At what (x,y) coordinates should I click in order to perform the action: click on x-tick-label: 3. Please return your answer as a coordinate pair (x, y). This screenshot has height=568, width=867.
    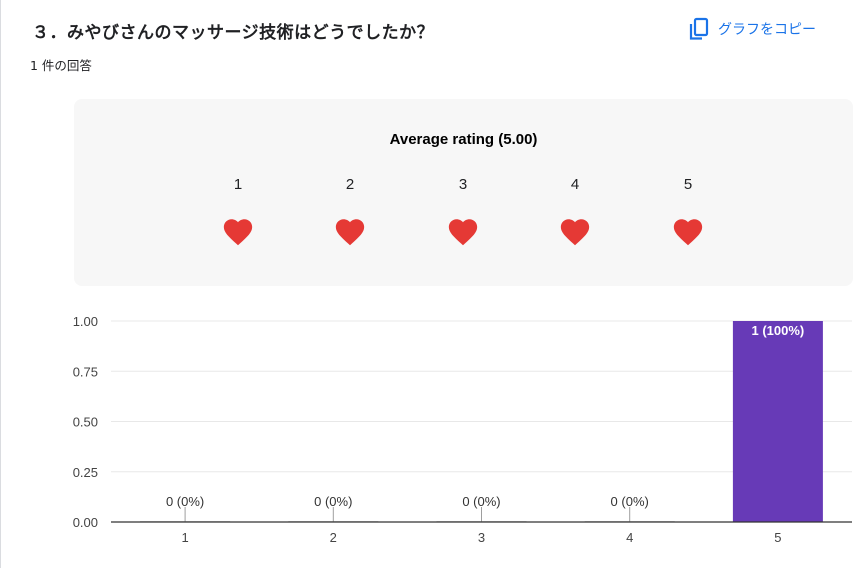
    Looking at the image, I should click on (481, 537).